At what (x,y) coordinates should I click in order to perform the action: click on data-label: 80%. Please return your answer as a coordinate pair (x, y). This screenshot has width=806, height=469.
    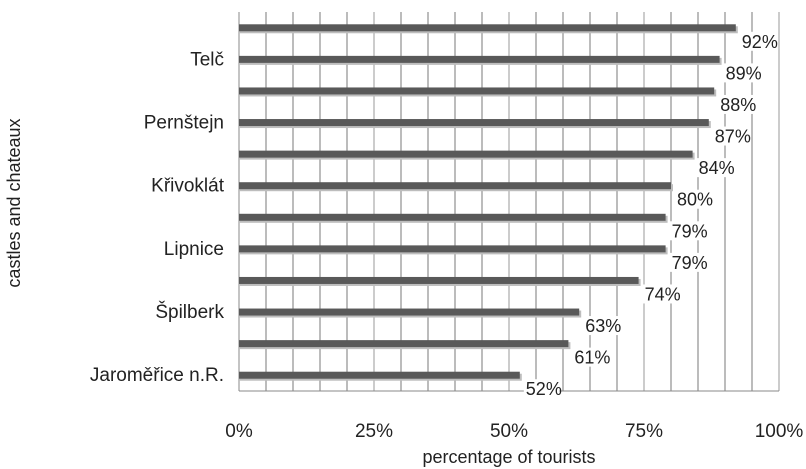
    Looking at the image, I should click on (695, 200).